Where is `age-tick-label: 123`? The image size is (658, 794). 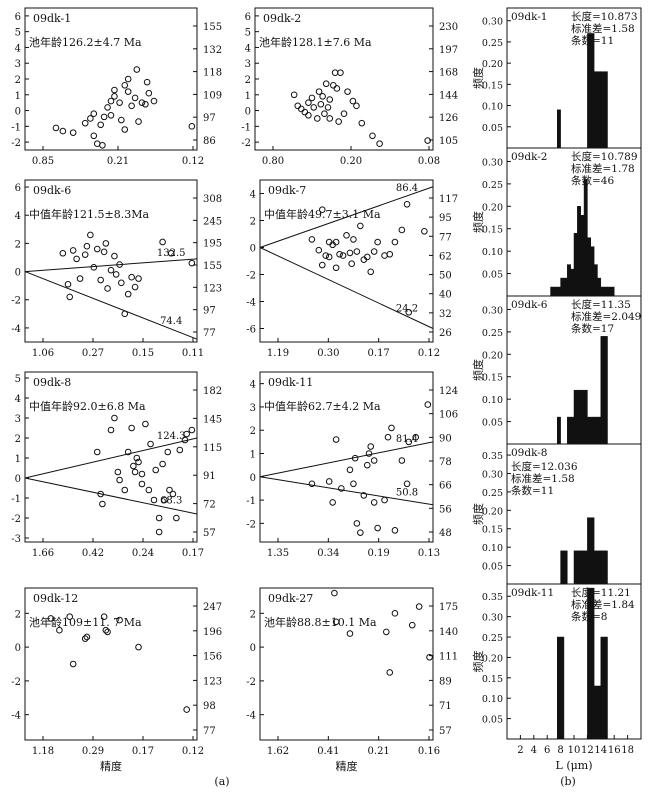
age-tick-label: 123 is located at coordinates (212, 288).